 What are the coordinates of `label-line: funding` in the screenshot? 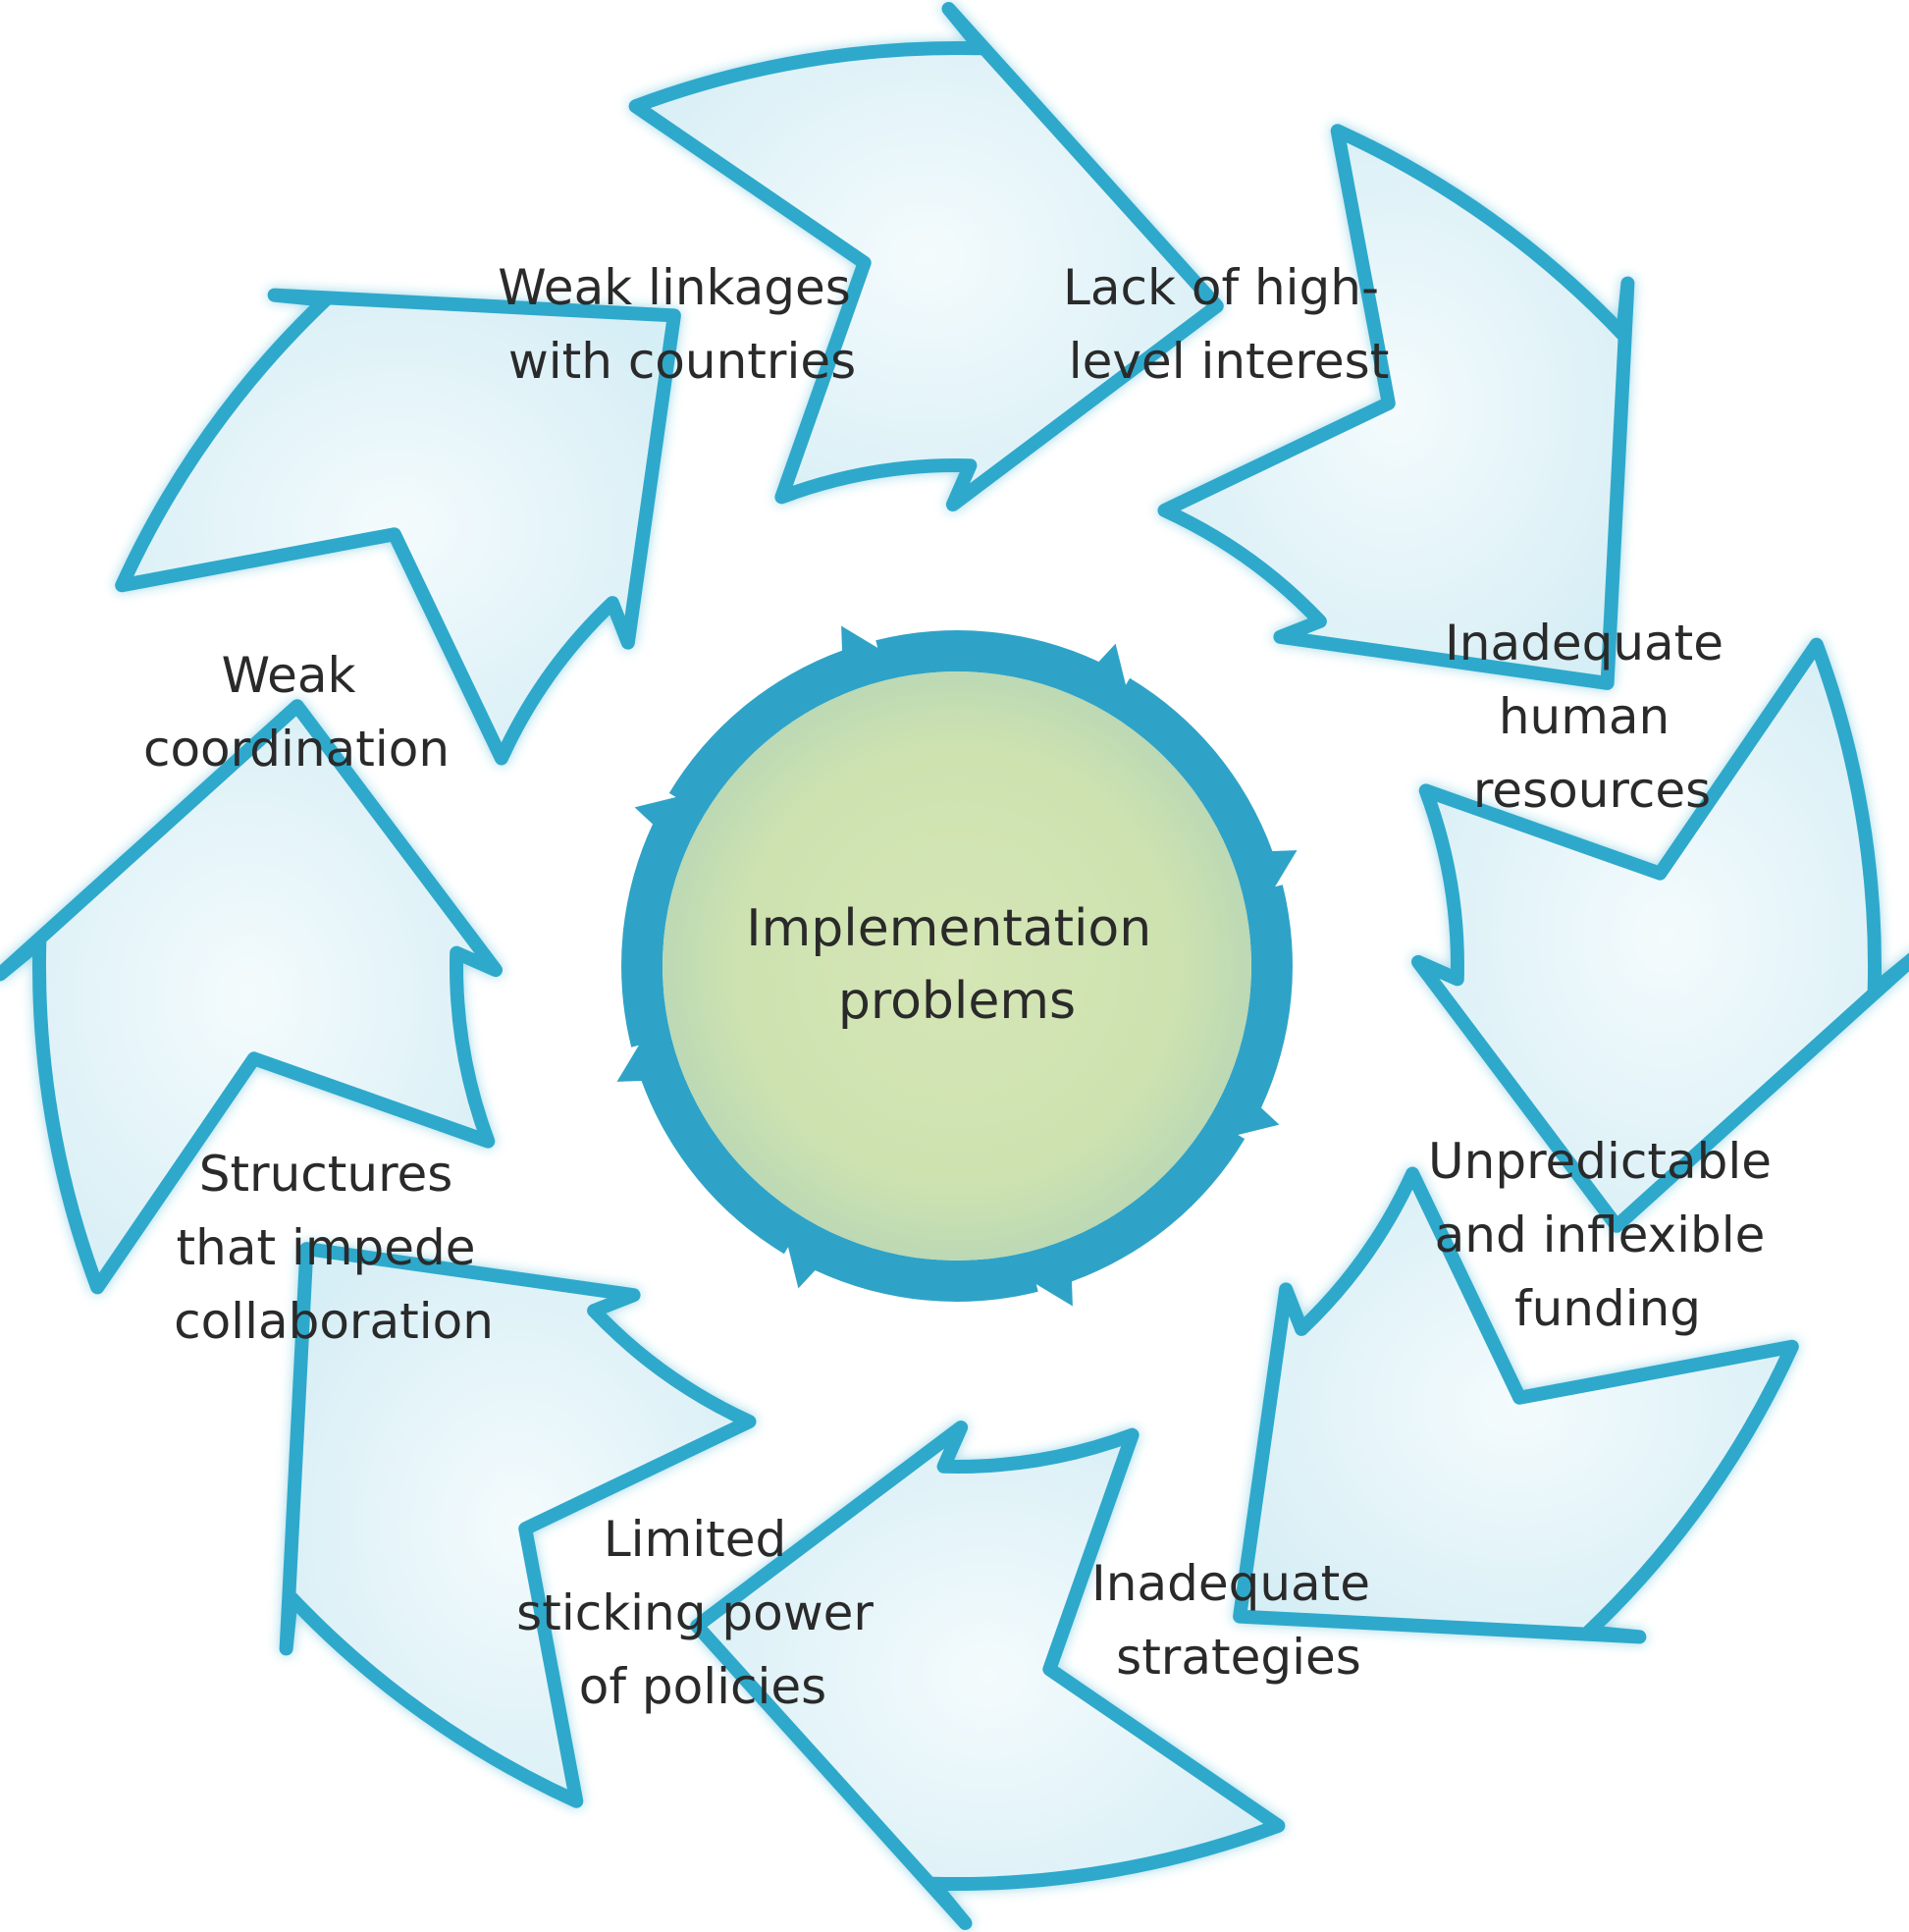 It's located at (1607, 1308).